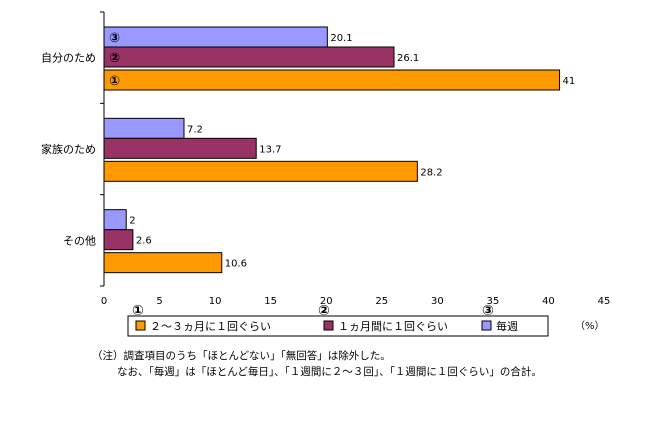  What do you see at coordinates (236, 264) in the screenshot?
I see `data-label: 10.6` at bounding box center [236, 264].